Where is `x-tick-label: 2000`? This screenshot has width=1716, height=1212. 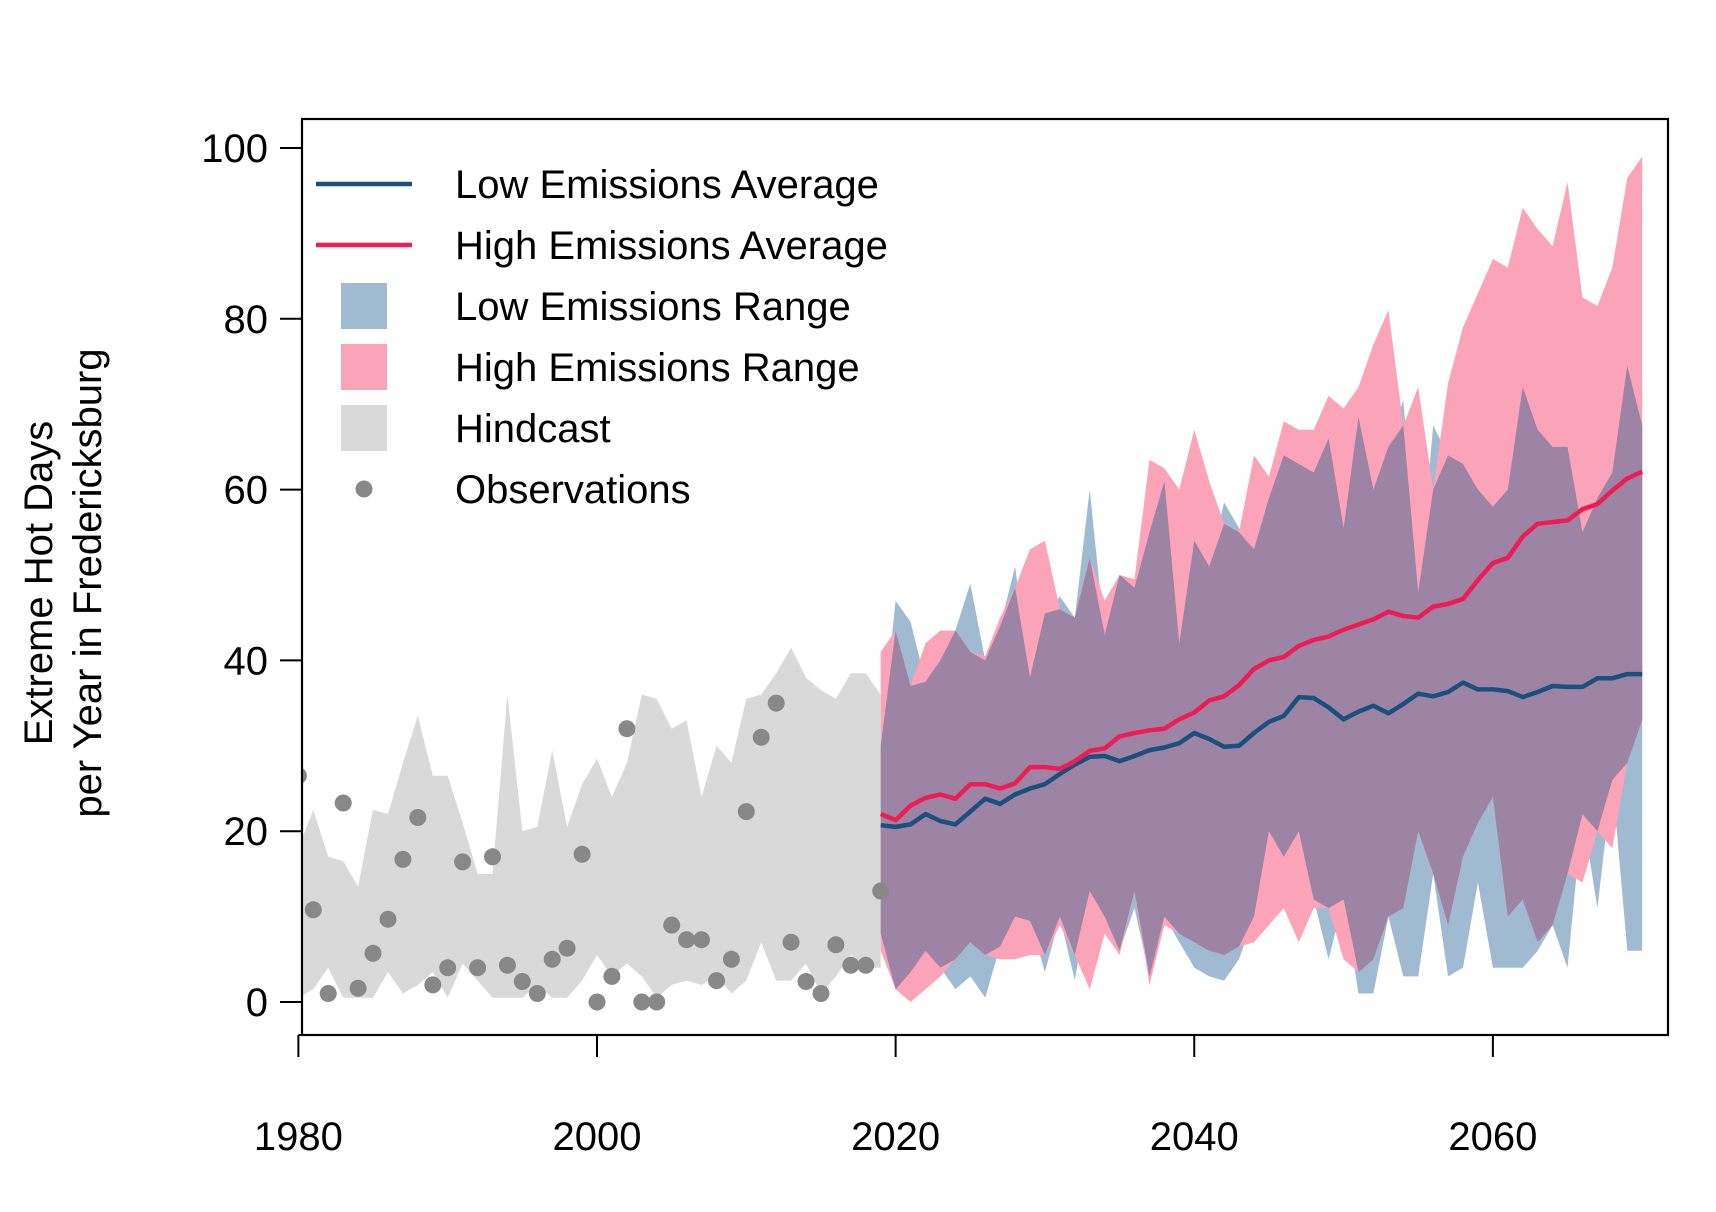 x-tick-label: 2000 is located at coordinates (597, 1137).